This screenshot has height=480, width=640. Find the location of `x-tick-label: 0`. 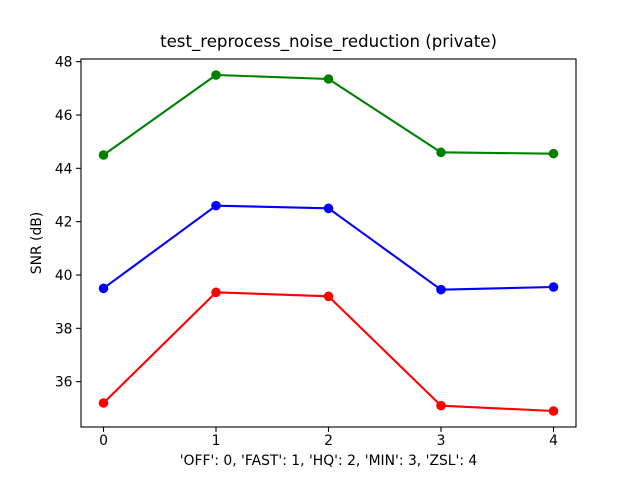

x-tick-label: 0 is located at coordinates (103, 441).